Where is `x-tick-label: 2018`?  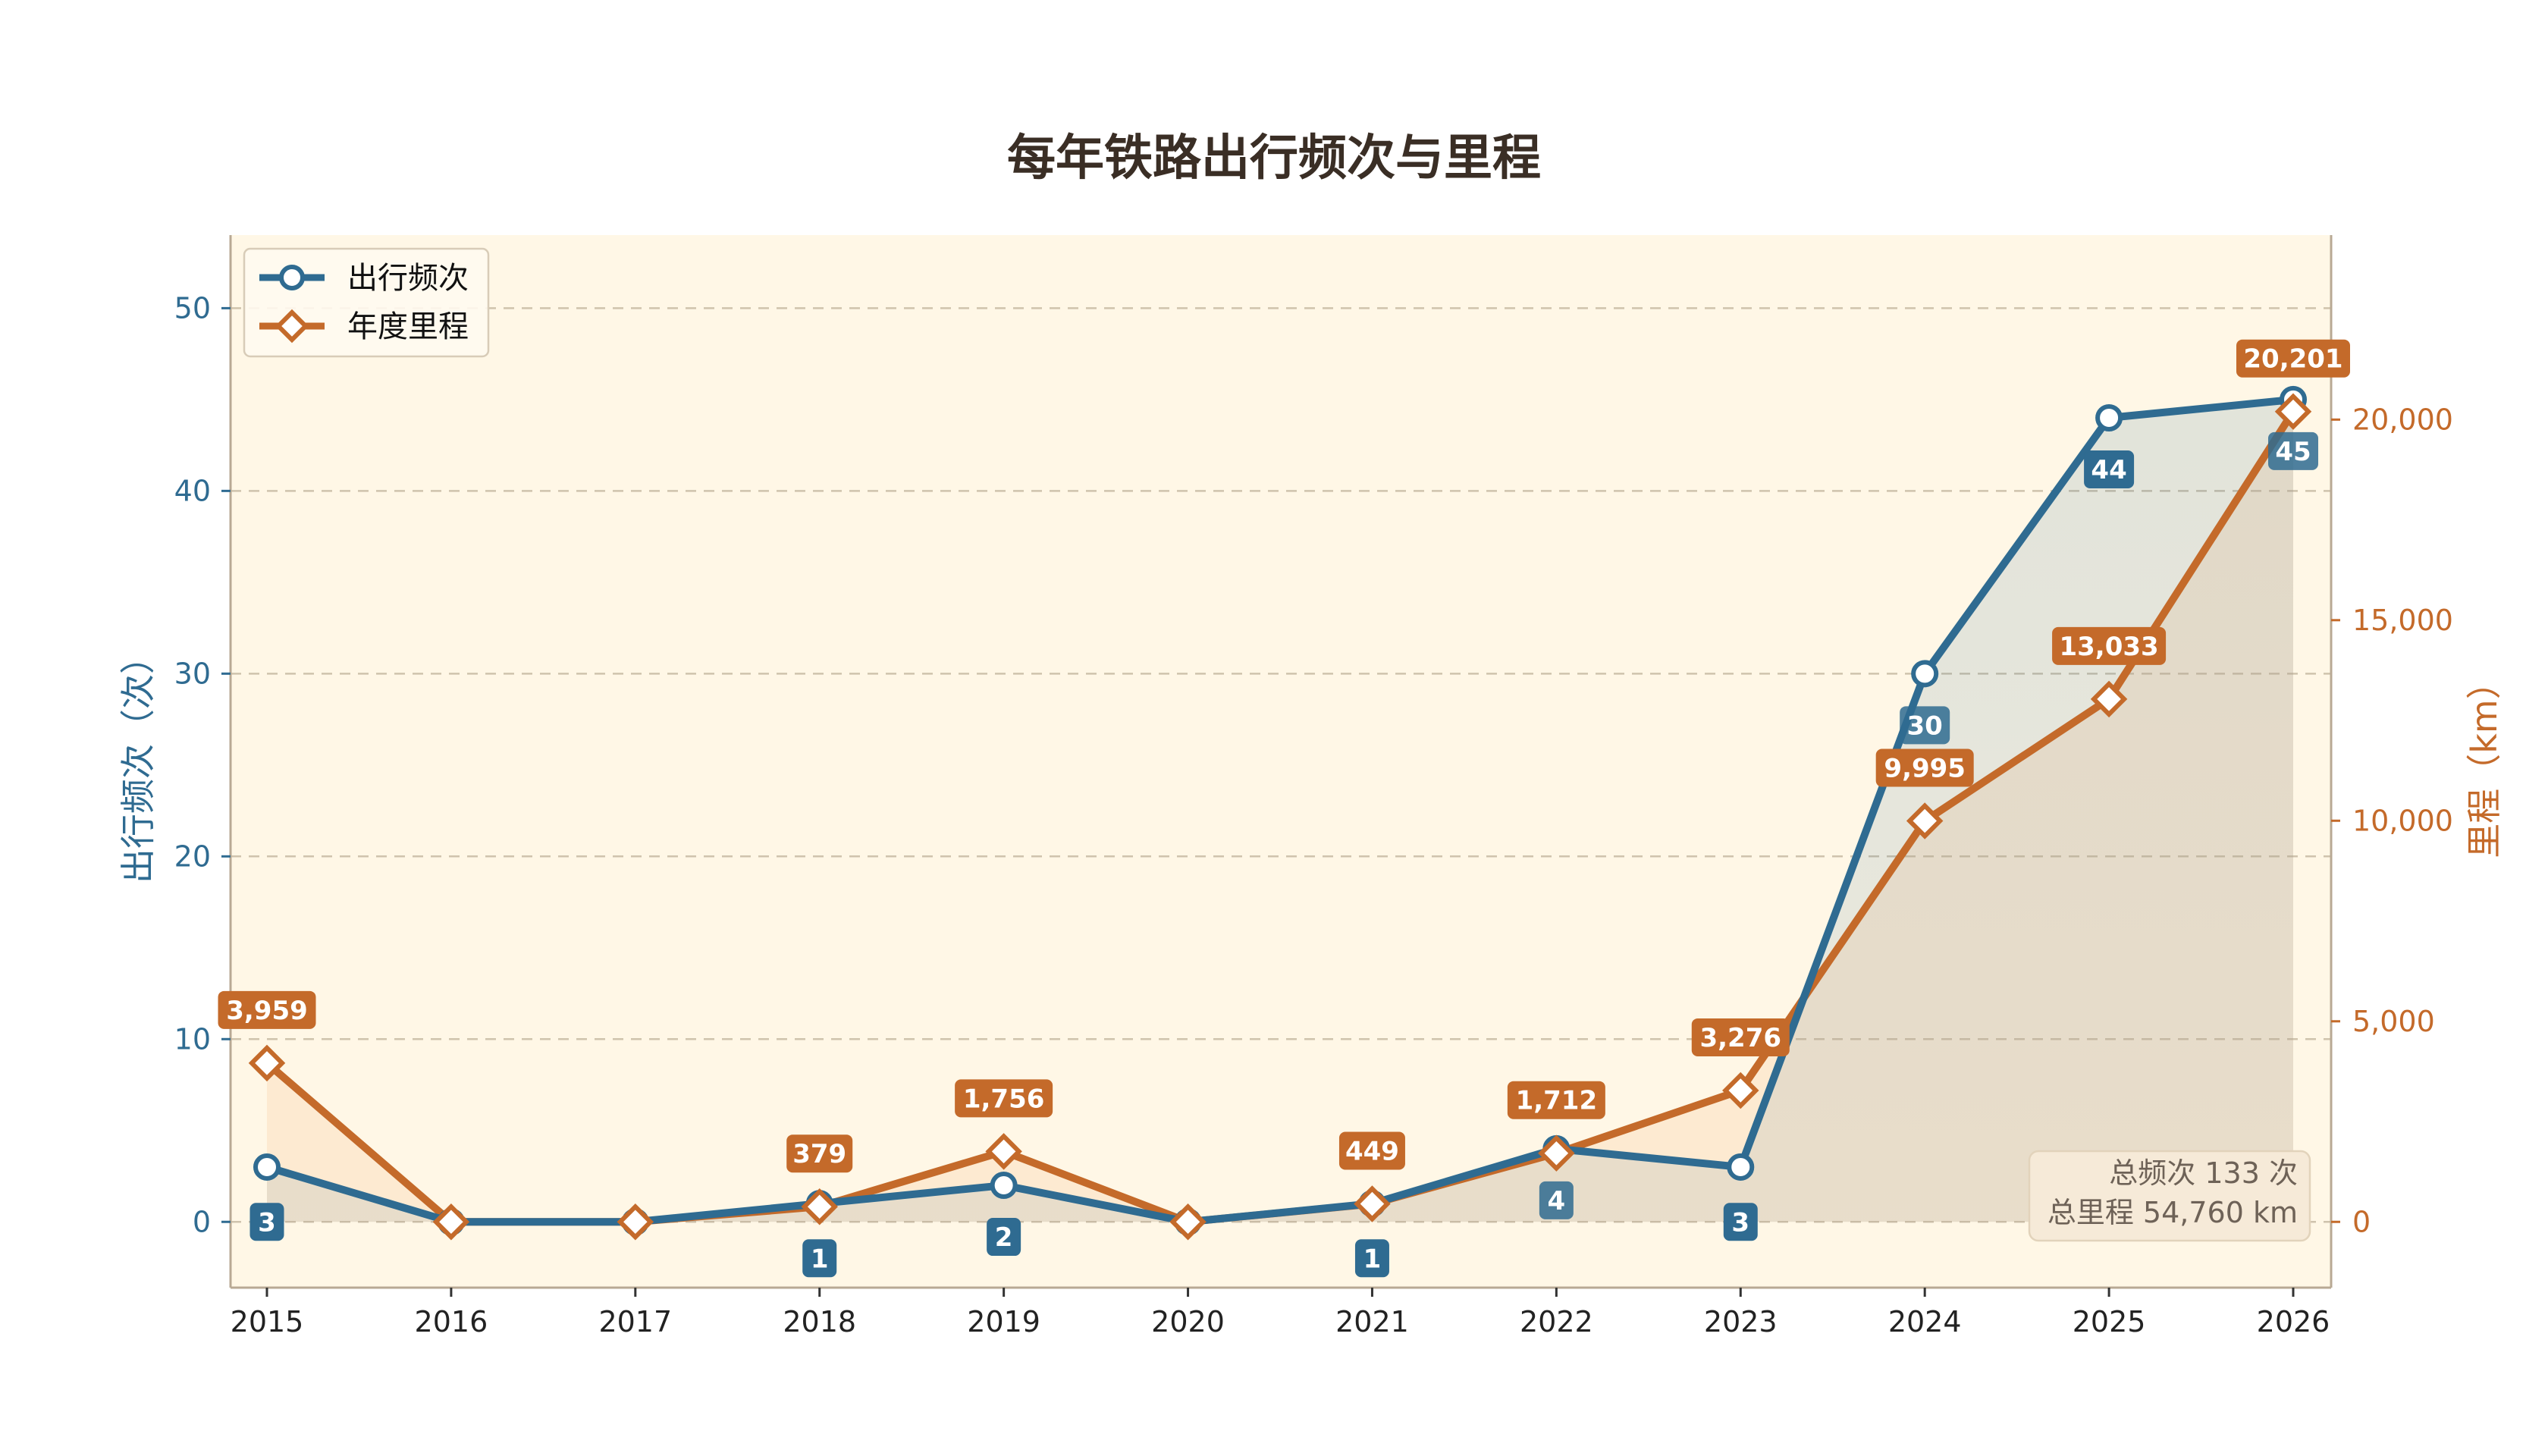
x-tick-label: 2018 is located at coordinates (819, 1321).